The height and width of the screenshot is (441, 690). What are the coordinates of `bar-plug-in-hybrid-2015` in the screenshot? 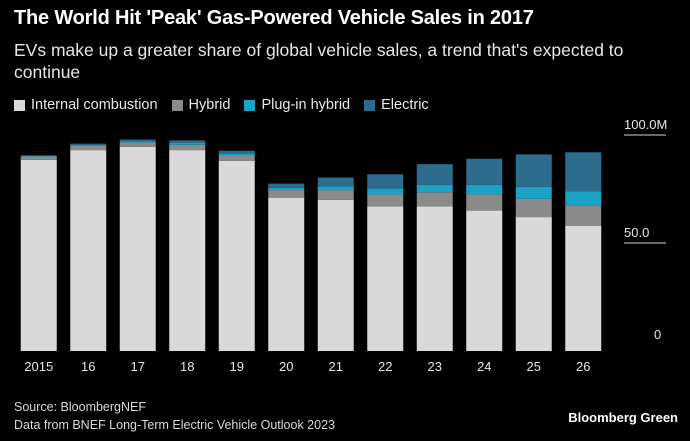 It's located at (38, 156).